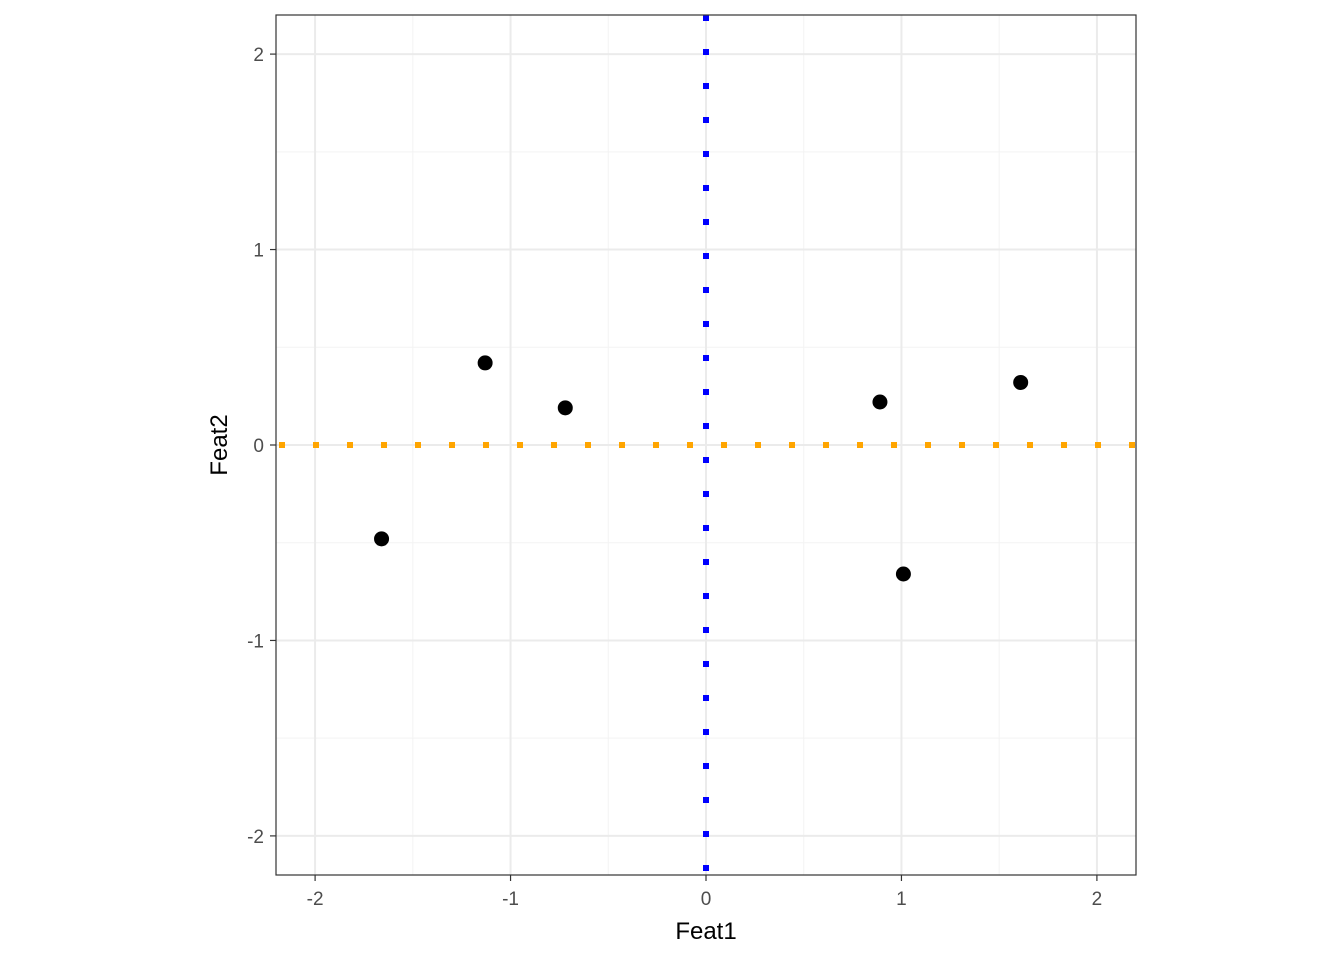  I want to click on x-tick-label: -2, so click(315, 899).